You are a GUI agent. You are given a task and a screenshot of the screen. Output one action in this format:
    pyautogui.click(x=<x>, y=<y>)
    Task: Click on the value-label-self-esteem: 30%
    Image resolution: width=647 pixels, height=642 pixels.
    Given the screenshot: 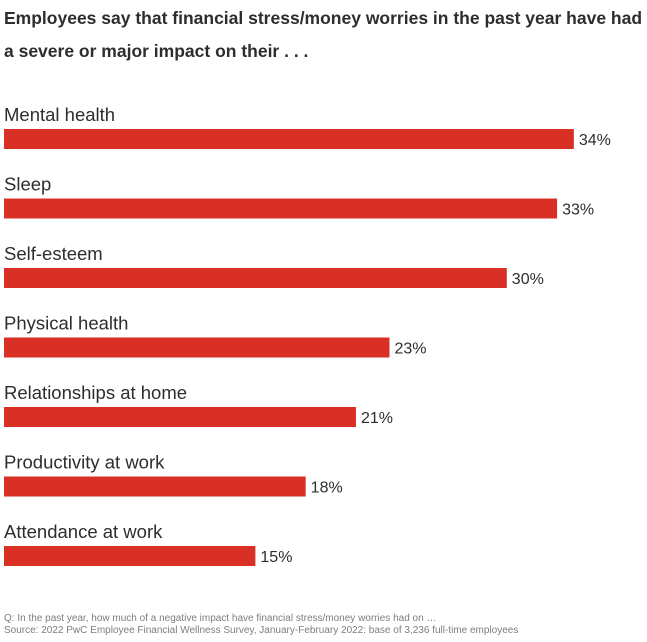 What is the action you would take?
    pyautogui.click(x=528, y=279)
    